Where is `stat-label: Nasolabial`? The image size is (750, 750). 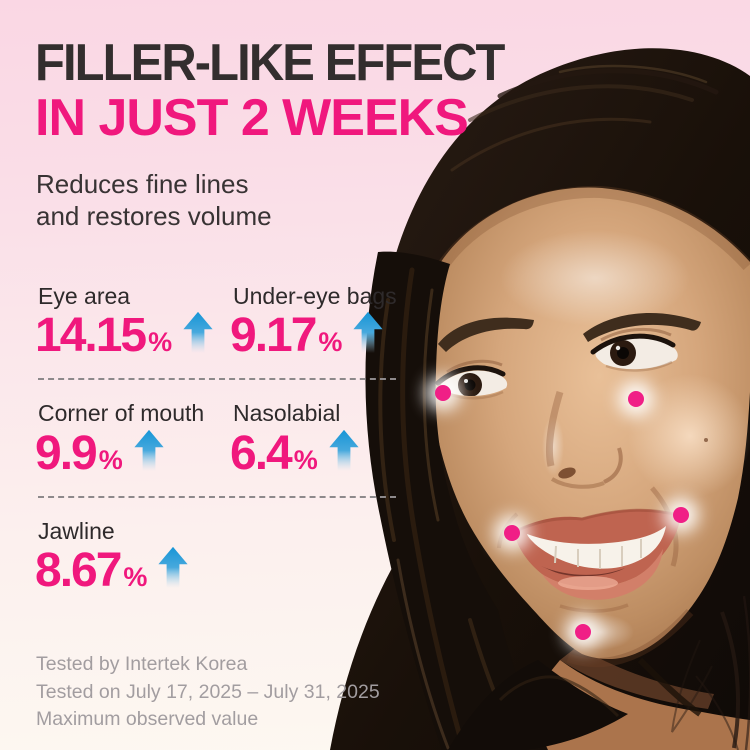 stat-label: Nasolabial is located at coordinates (287, 413).